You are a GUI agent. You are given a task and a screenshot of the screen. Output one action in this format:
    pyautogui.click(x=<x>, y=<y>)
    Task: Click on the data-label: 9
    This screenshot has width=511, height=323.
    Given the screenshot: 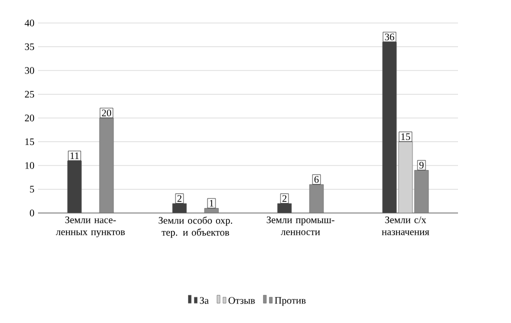 What is the action you would take?
    pyautogui.click(x=421, y=165)
    